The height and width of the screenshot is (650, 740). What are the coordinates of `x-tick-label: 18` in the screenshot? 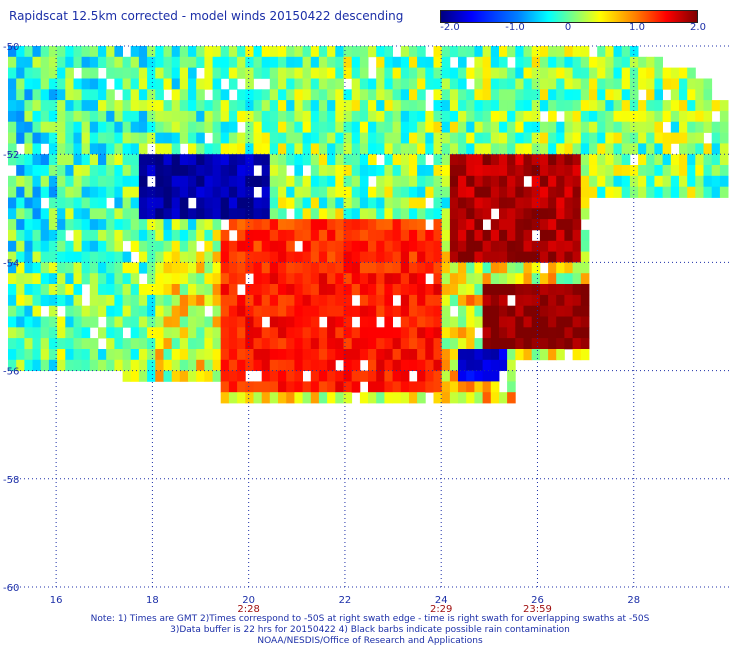 It's located at (152, 600).